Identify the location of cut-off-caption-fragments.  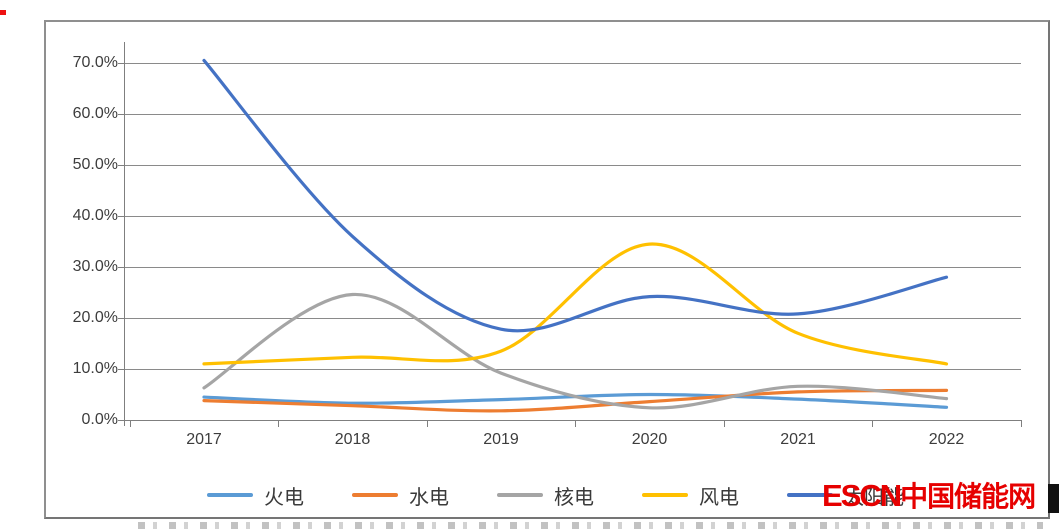
(590, 525).